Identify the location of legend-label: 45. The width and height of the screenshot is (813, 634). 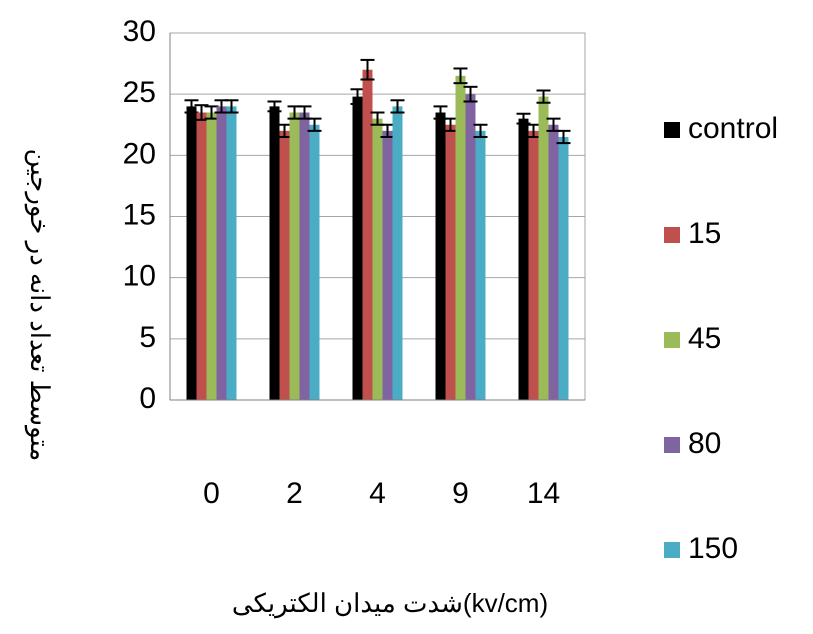
(704, 338).